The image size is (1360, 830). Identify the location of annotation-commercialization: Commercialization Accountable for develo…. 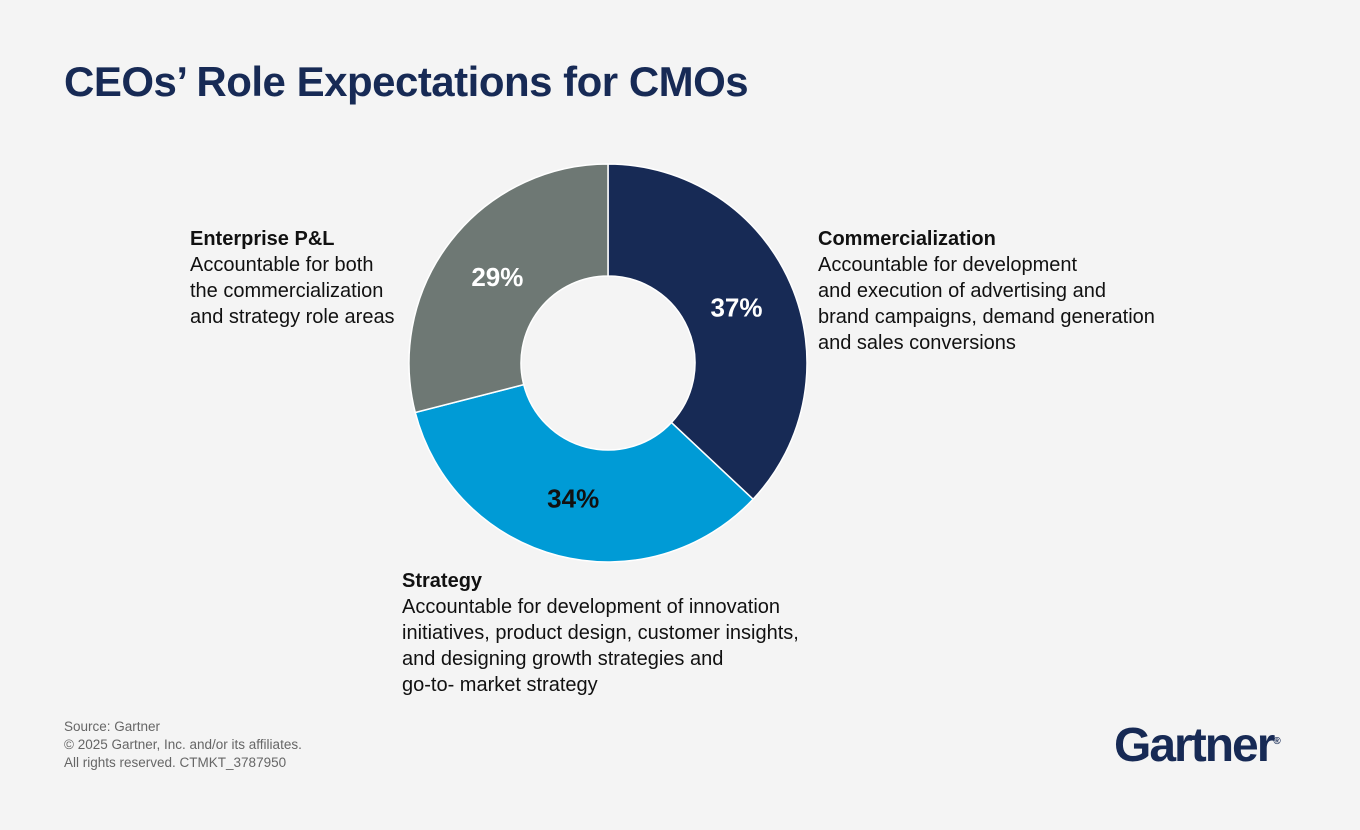
(986, 291).